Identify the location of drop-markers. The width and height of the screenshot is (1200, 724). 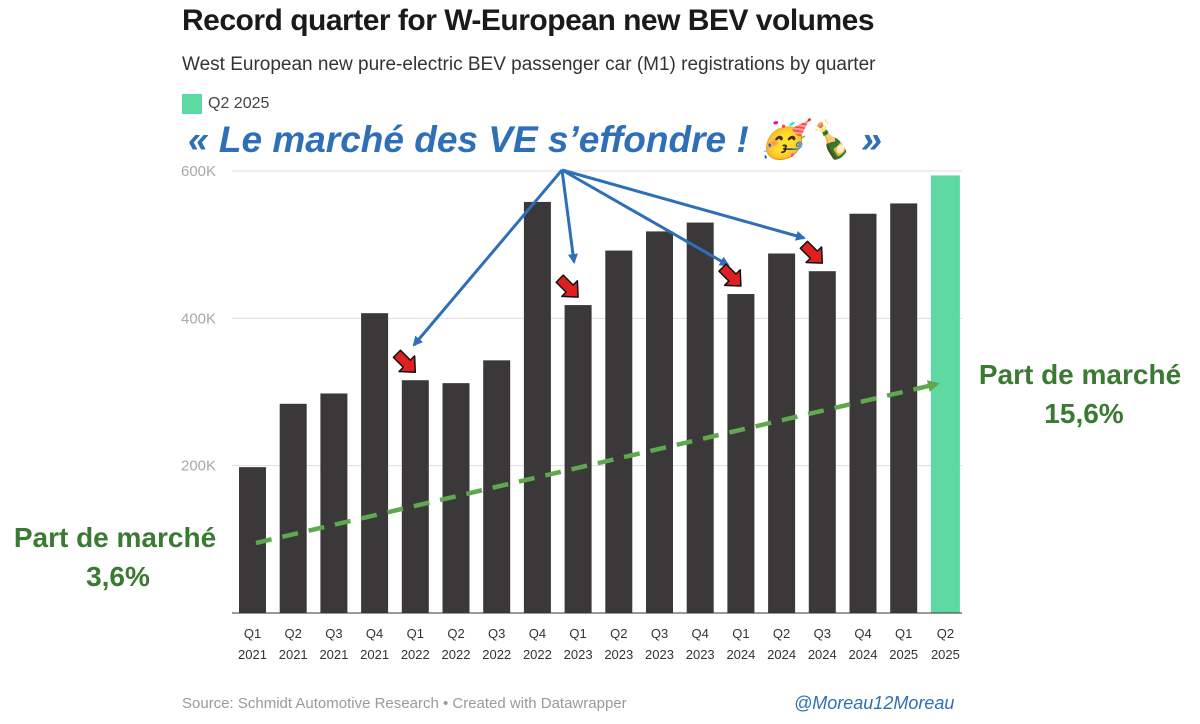
(608, 306).